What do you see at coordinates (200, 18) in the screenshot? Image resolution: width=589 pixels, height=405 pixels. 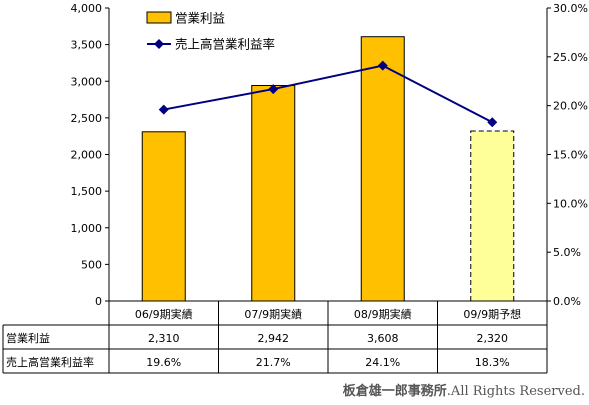 I see `legend-bar-label: 営業利益` at bounding box center [200, 18].